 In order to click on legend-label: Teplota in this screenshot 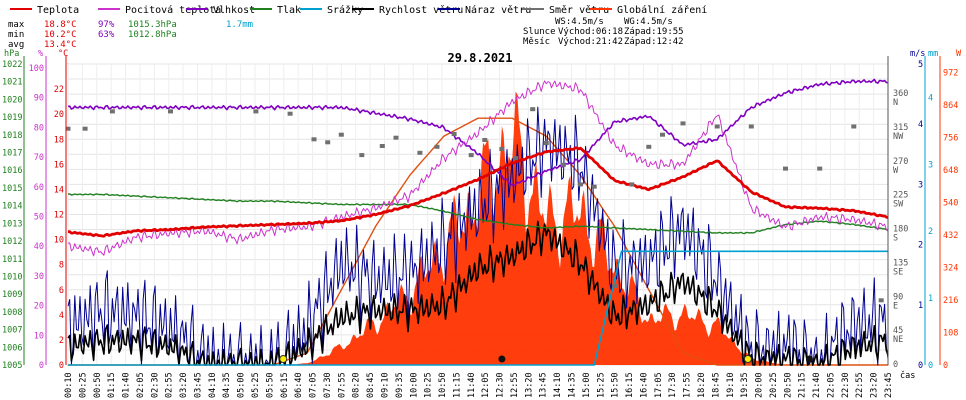, I will do `click(58, 10)`.